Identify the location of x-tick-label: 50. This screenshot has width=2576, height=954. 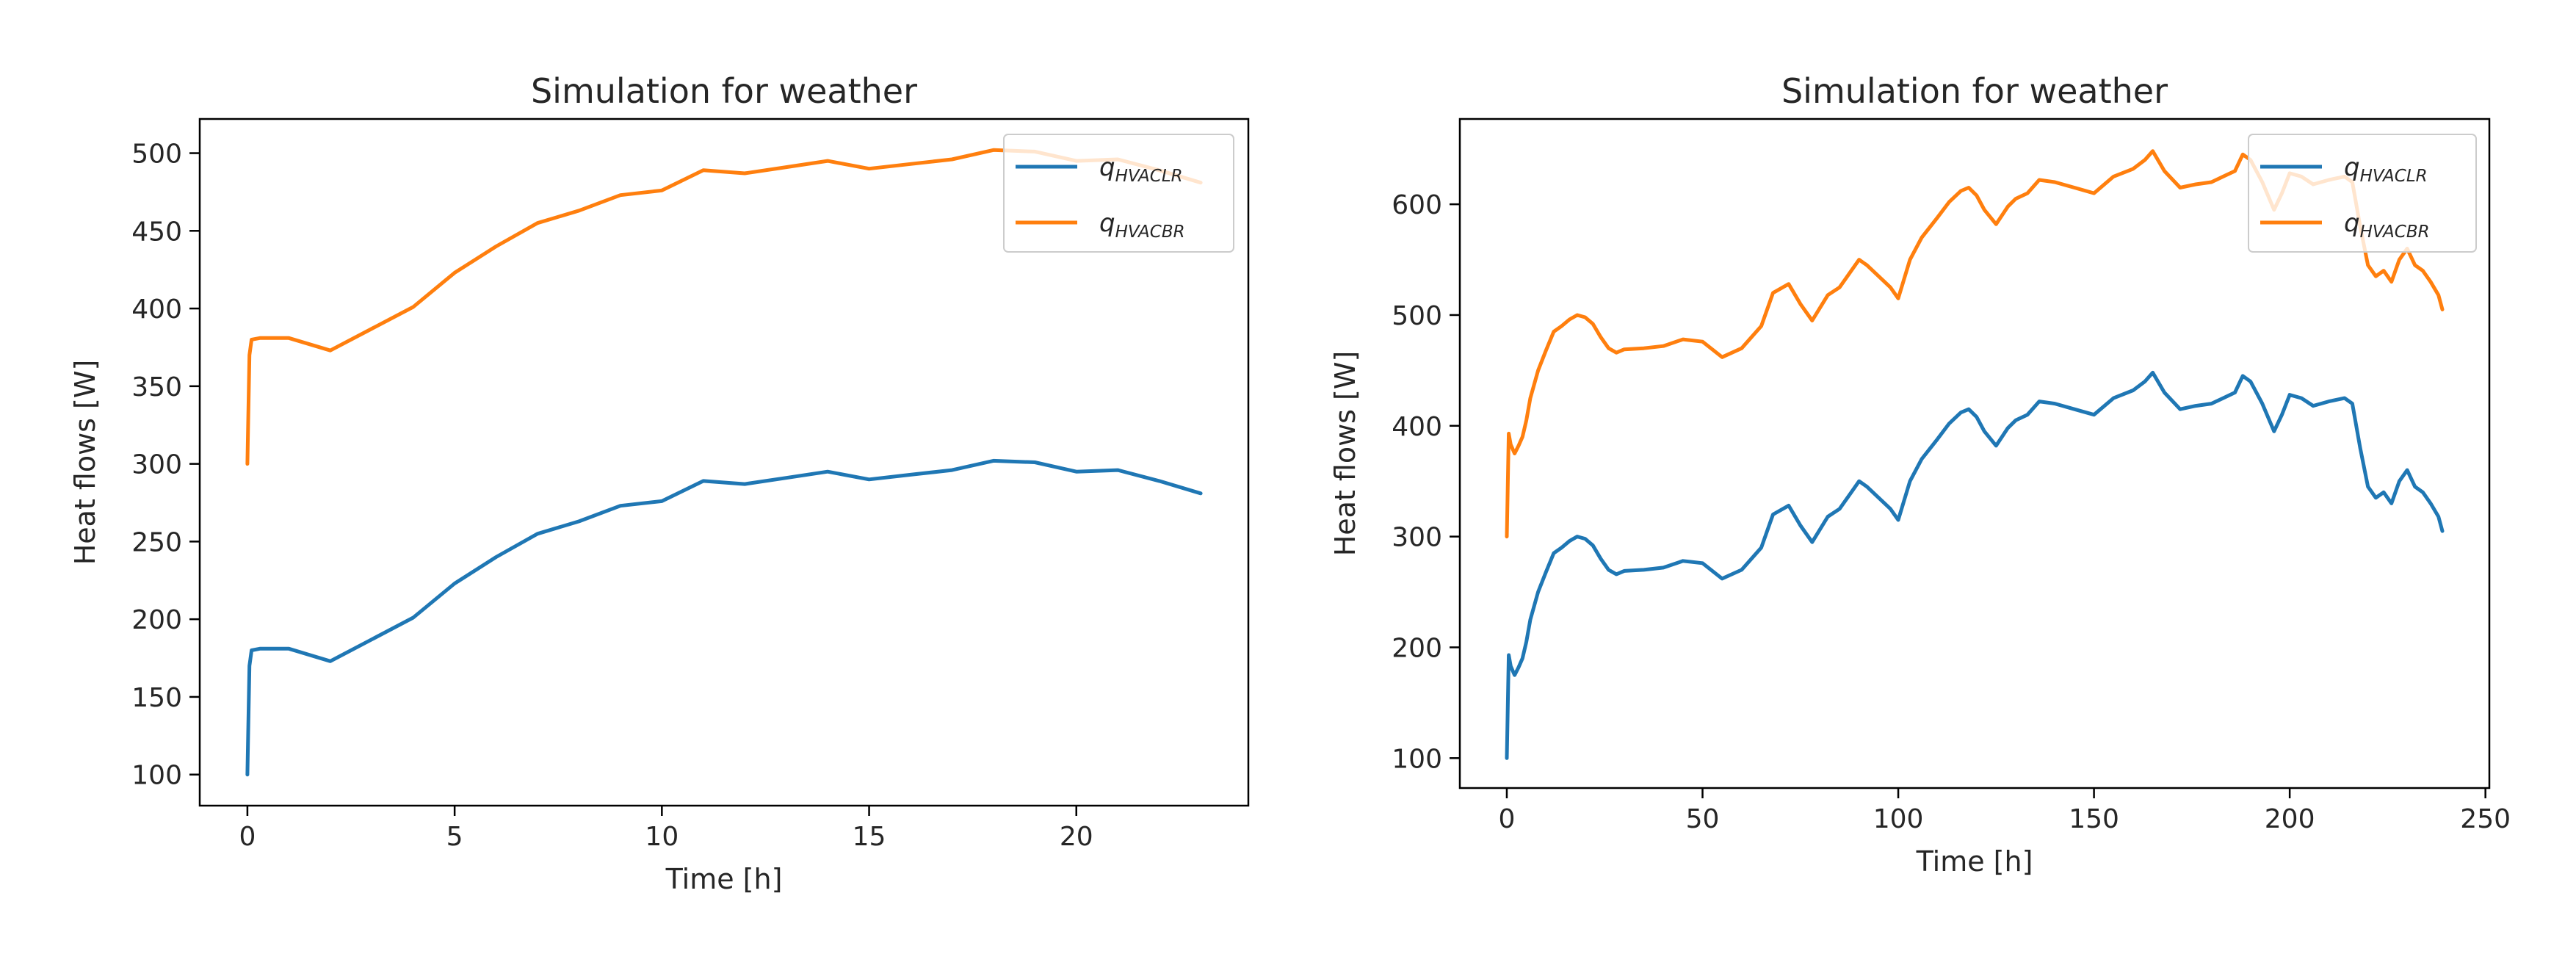
(1703, 819).